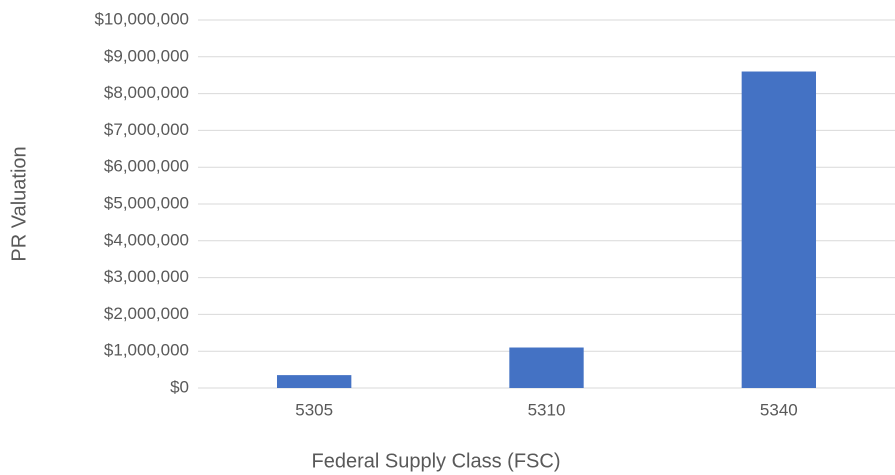 Image resolution: width=895 pixels, height=475 pixels. What do you see at coordinates (179, 386) in the screenshot?
I see `y-tick-label: $0` at bounding box center [179, 386].